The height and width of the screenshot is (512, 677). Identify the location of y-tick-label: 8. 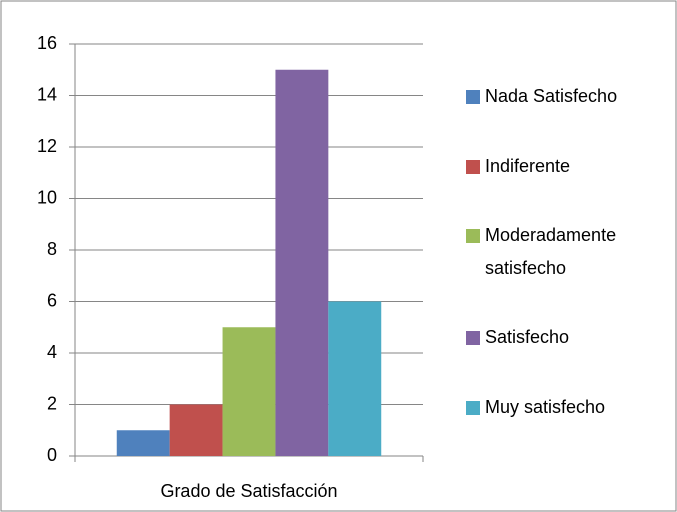
(52, 249).